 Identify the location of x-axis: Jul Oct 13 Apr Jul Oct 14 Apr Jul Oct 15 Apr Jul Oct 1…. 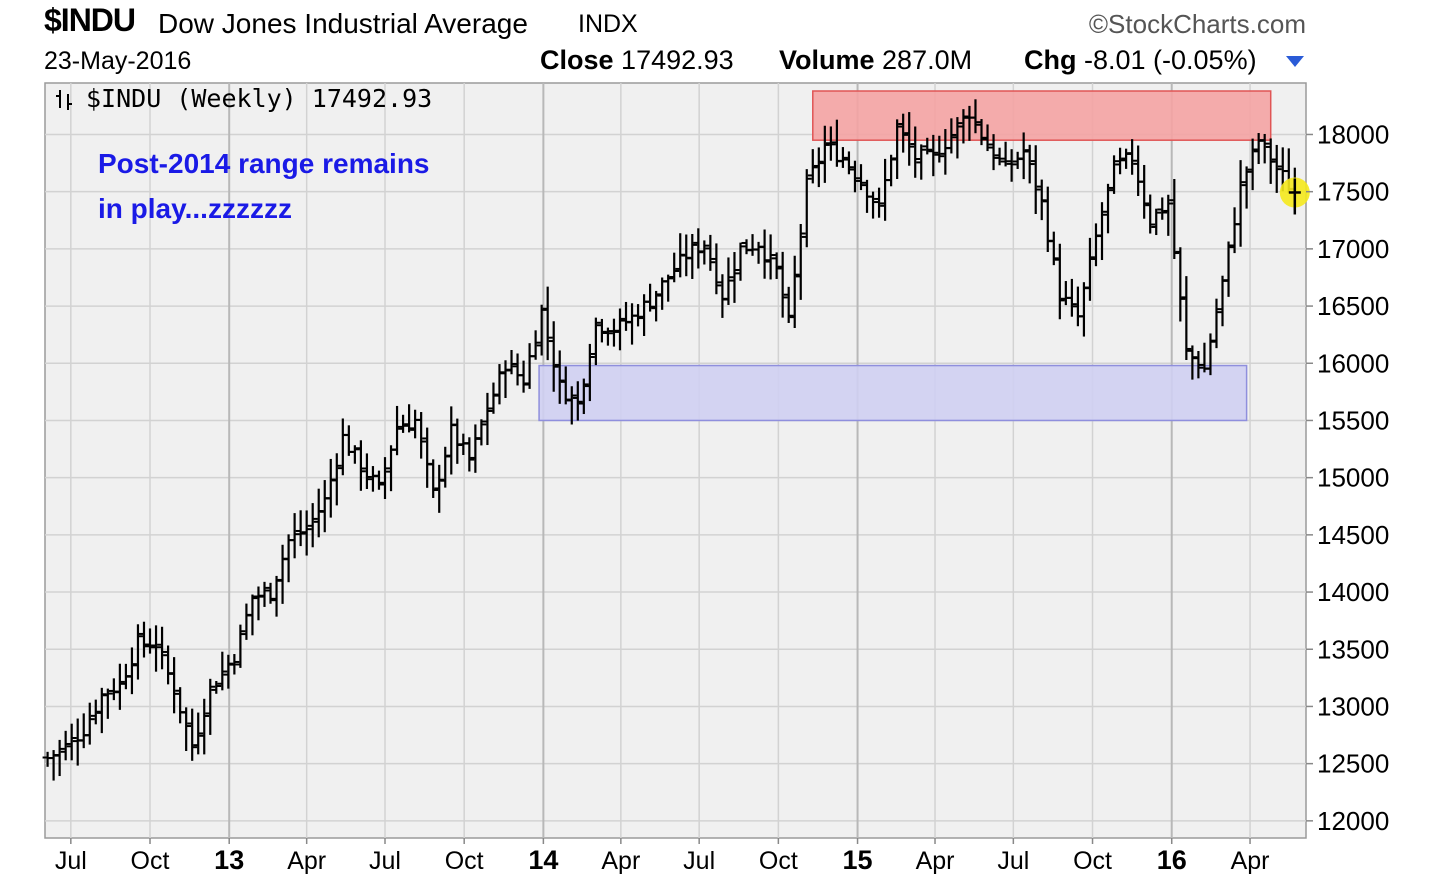
(662, 856).